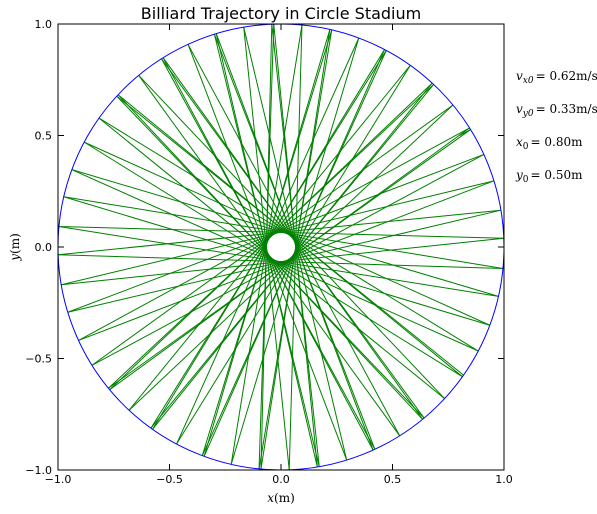  Describe the element at coordinates (528, 81) in the screenshot. I see `annotation-sub: x0` at that location.